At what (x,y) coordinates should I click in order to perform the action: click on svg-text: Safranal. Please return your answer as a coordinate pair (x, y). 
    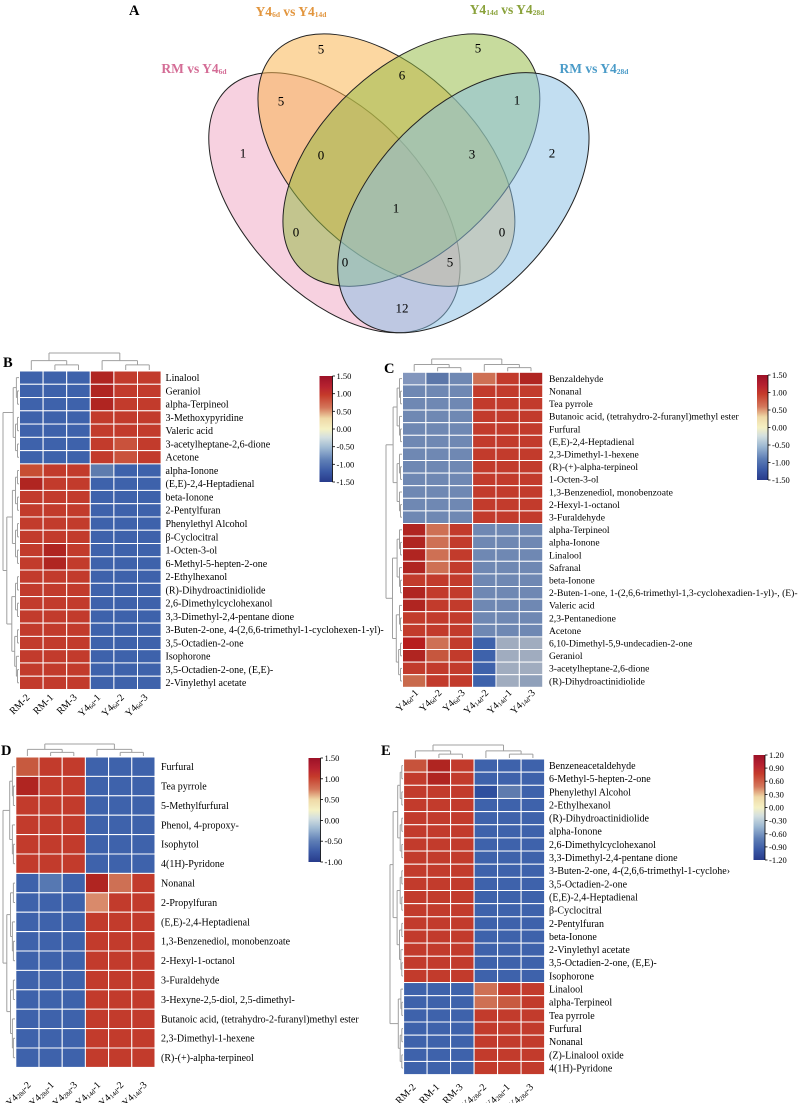
    Looking at the image, I should click on (565, 568).